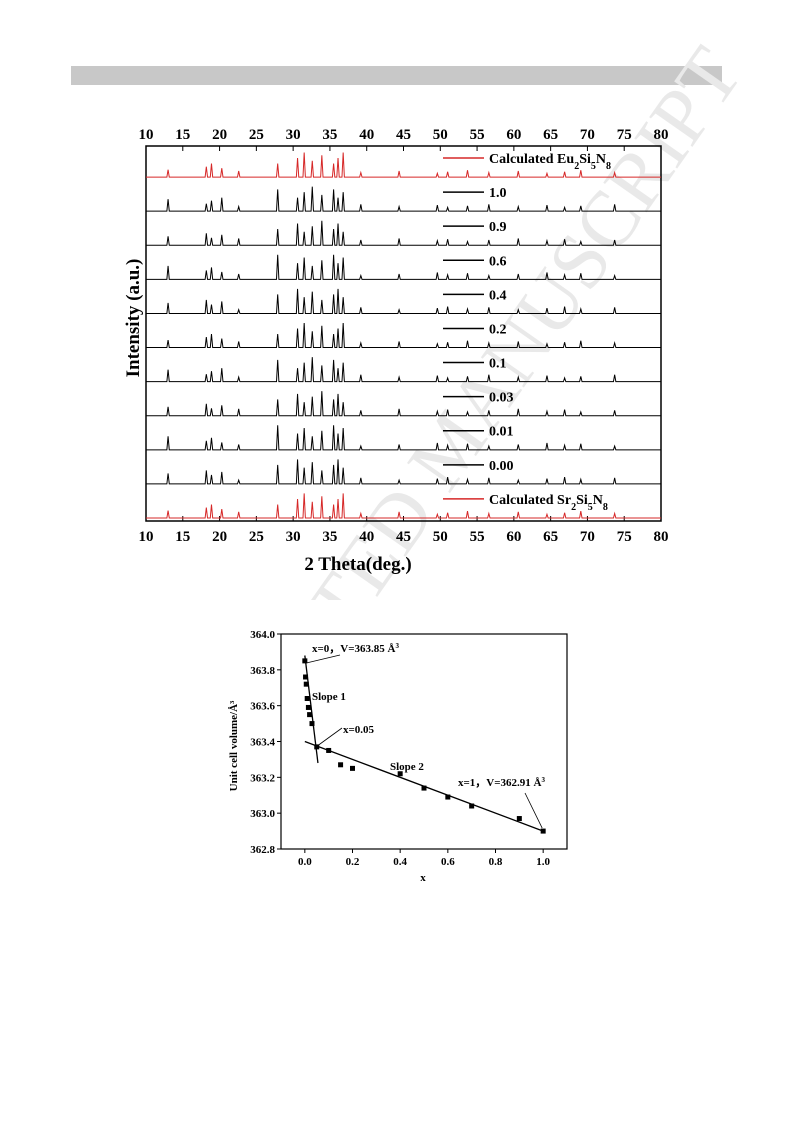  I want to click on annotation-arrow-x005, so click(330, 736).